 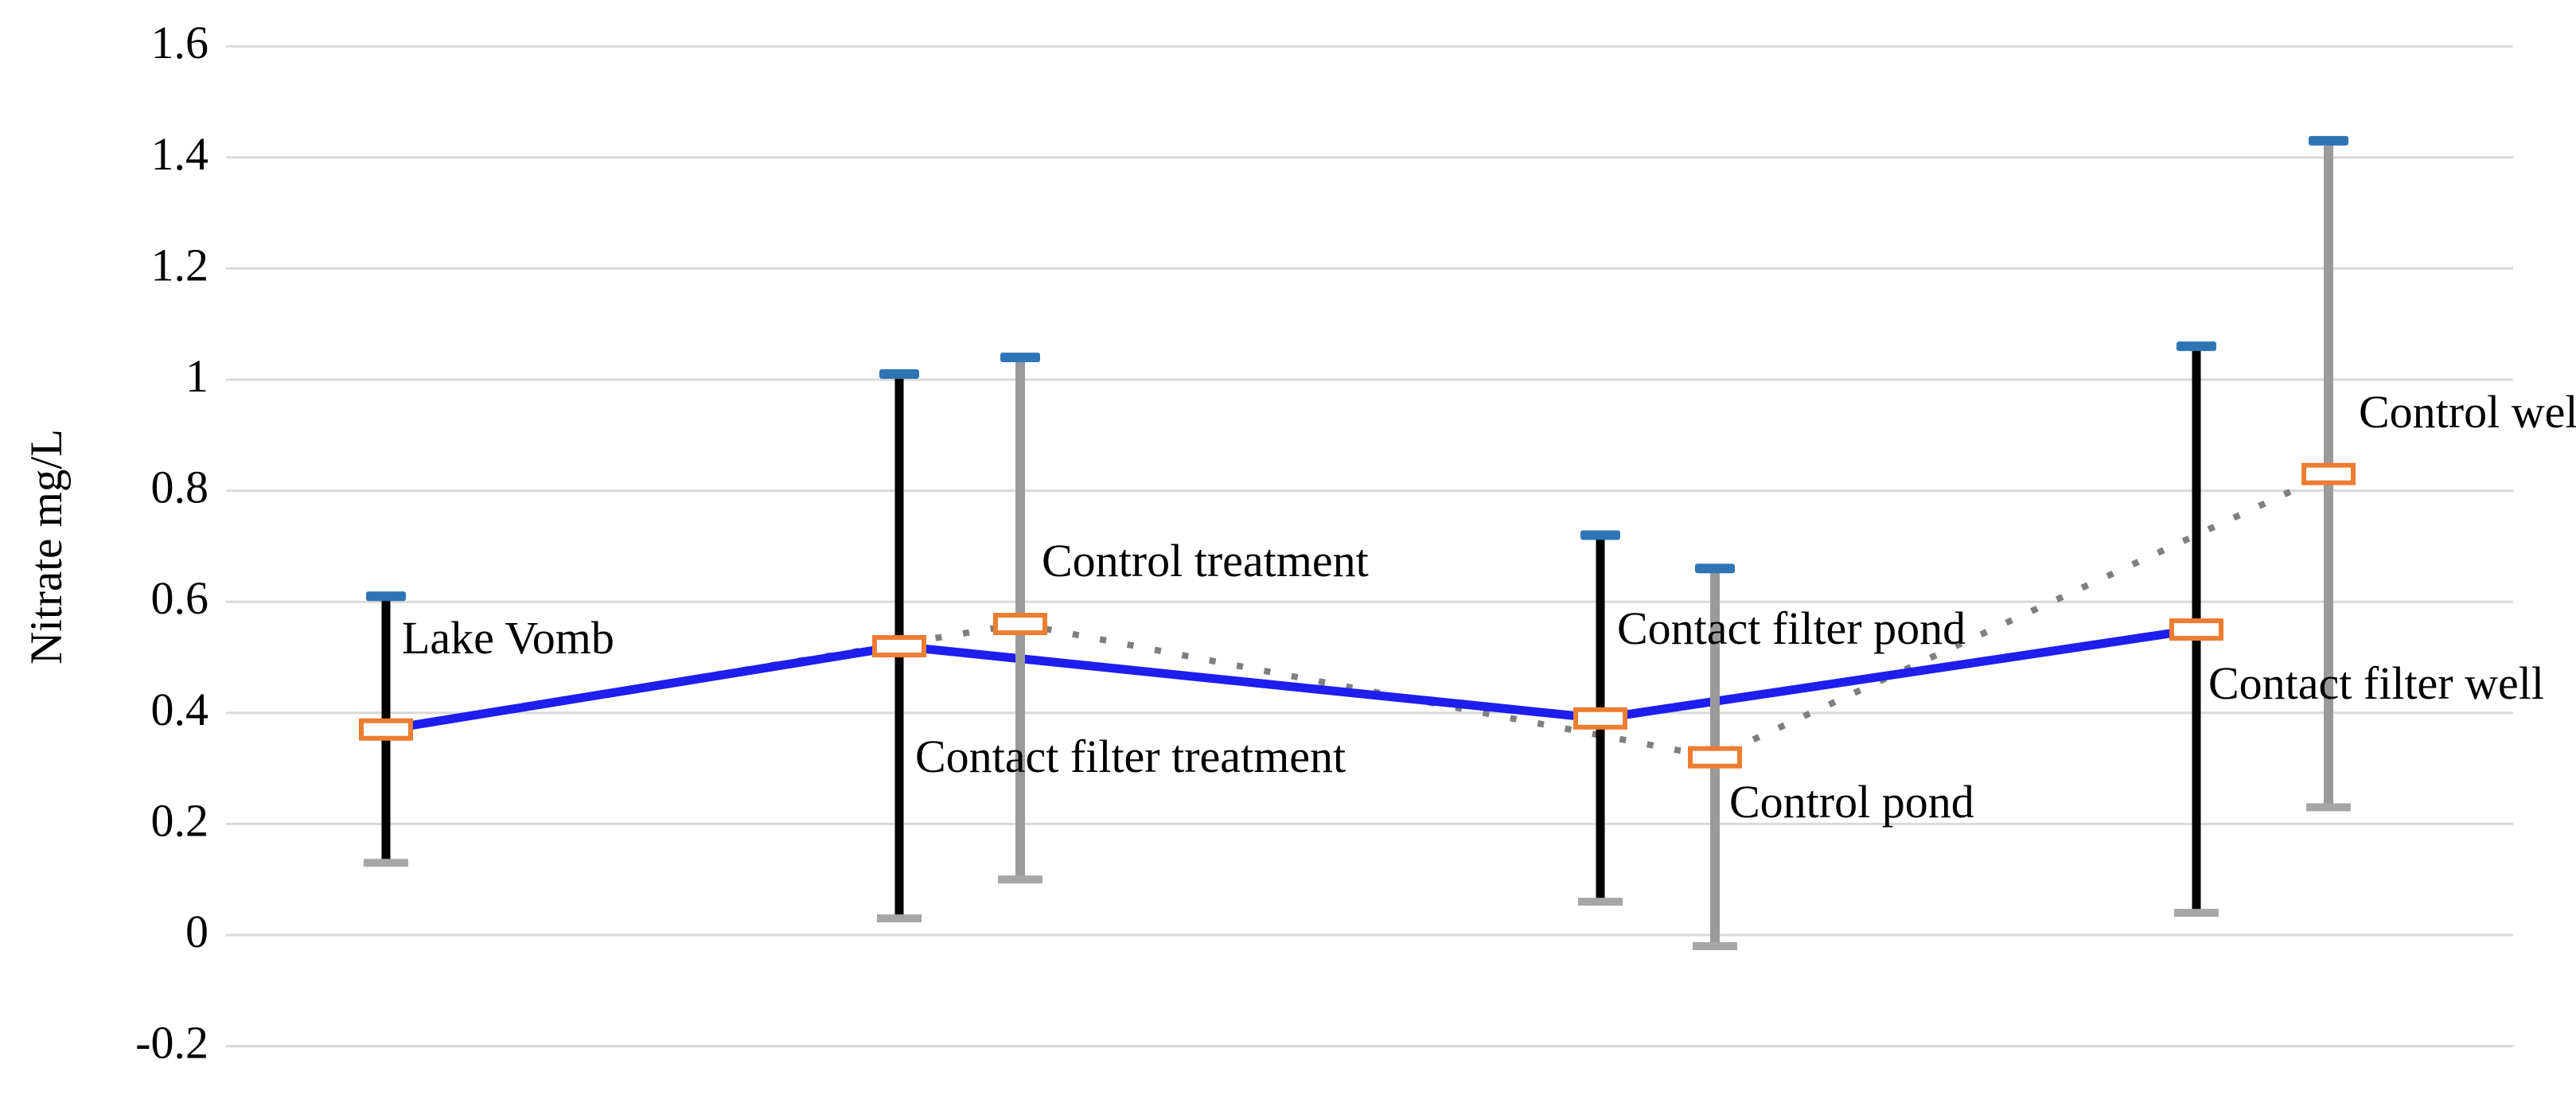 What do you see at coordinates (180, 487) in the screenshot?
I see `y-tick-label-0.8: 0.8` at bounding box center [180, 487].